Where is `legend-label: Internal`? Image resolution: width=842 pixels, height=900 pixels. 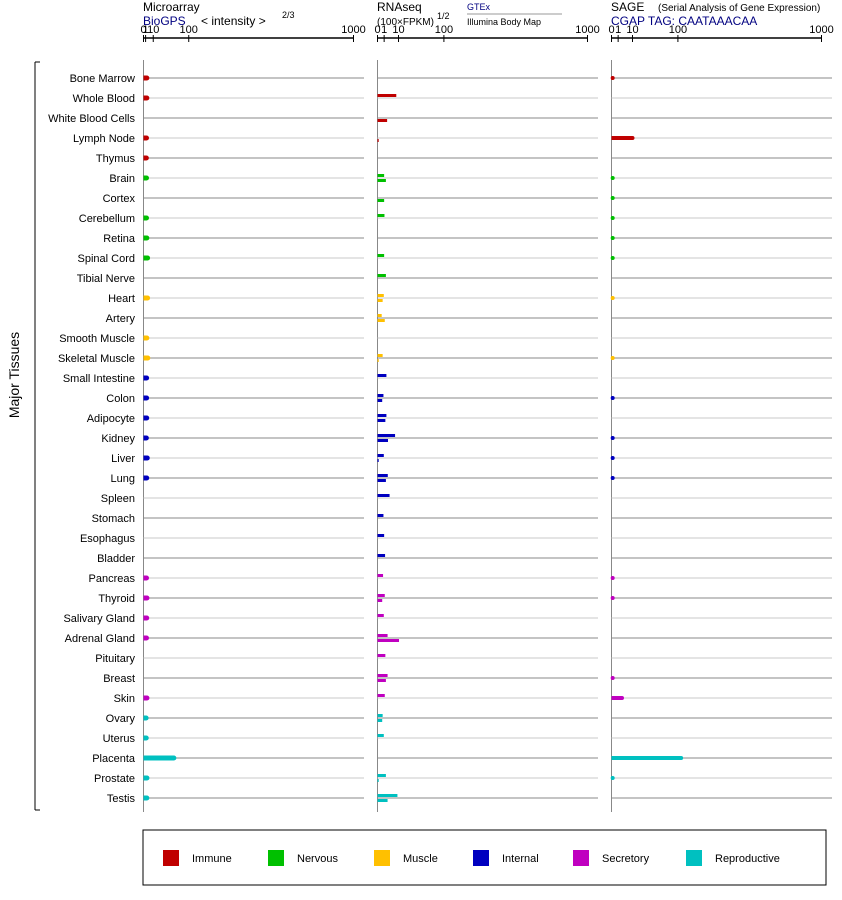 legend-label: Internal is located at coordinates (520, 859).